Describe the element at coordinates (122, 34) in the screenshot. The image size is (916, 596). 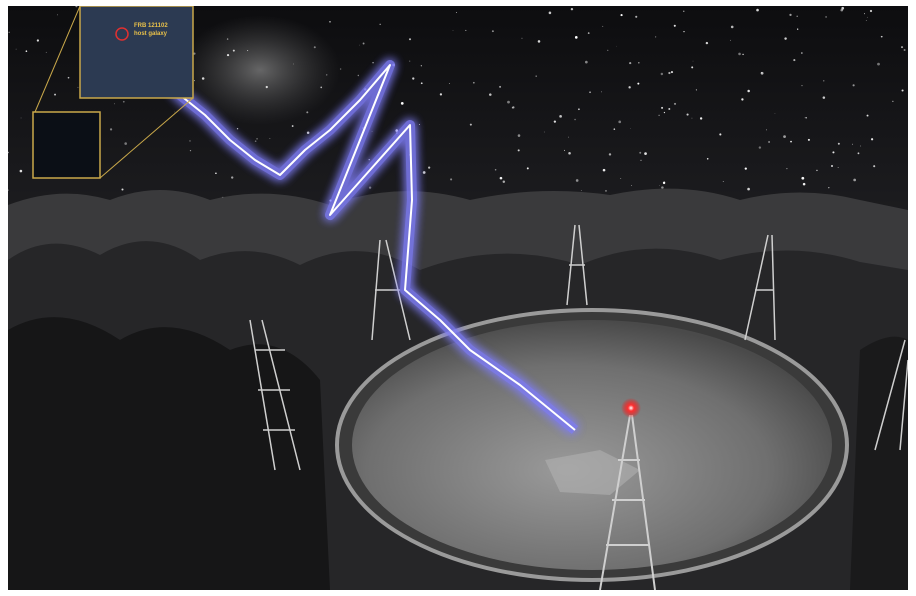
I see `host-marker` at that location.